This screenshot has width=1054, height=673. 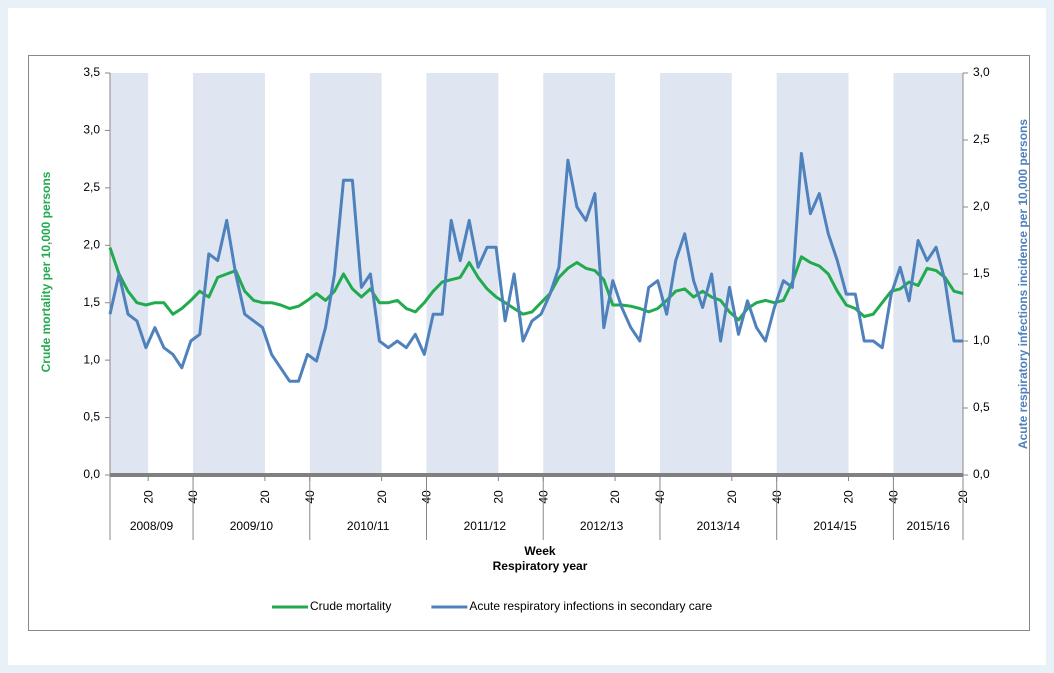 I want to click on y2-tick-label: 3,0, so click(x=981, y=72).